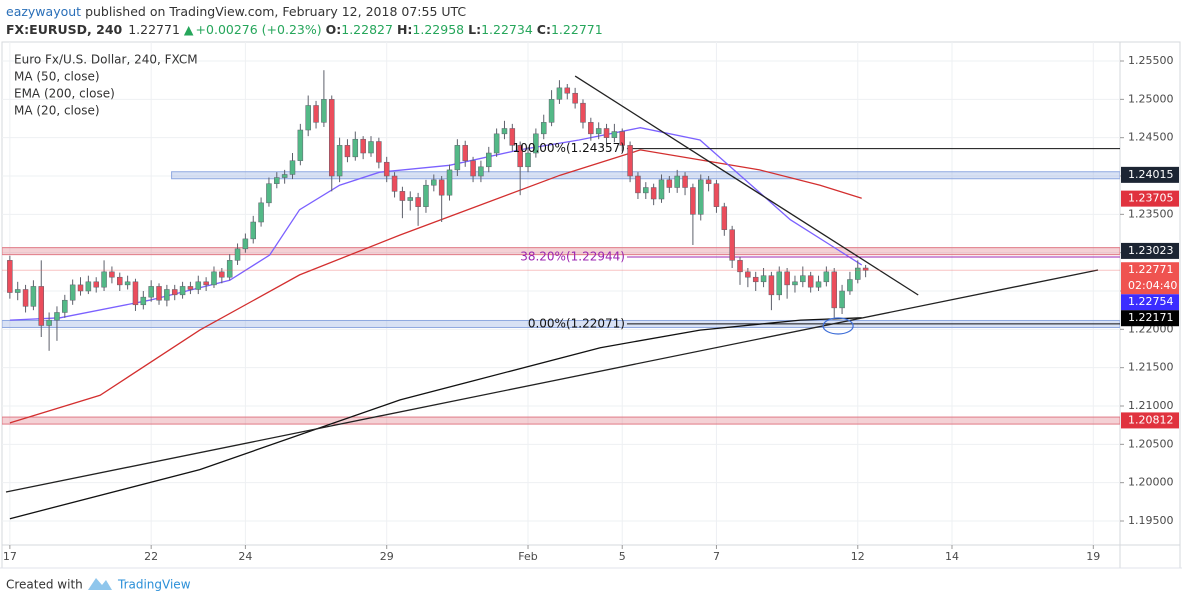 Image resolution: width=1182 pixels, height=602 pixels. I want to click on symbol: FX:EURUSD, 240, so click(64, 29).